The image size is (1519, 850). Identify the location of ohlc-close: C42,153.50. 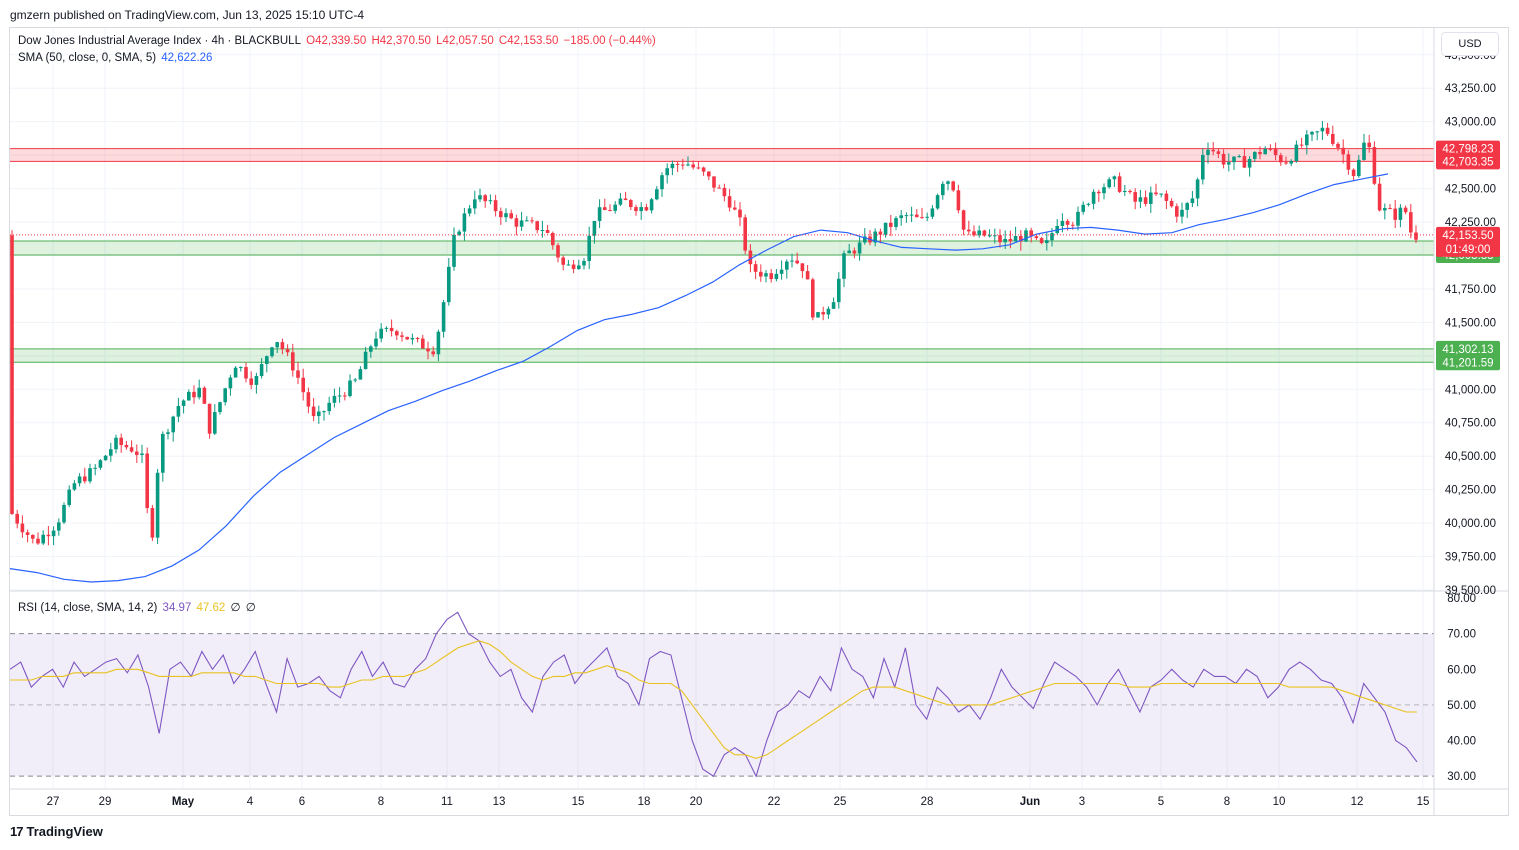
(528, 41).